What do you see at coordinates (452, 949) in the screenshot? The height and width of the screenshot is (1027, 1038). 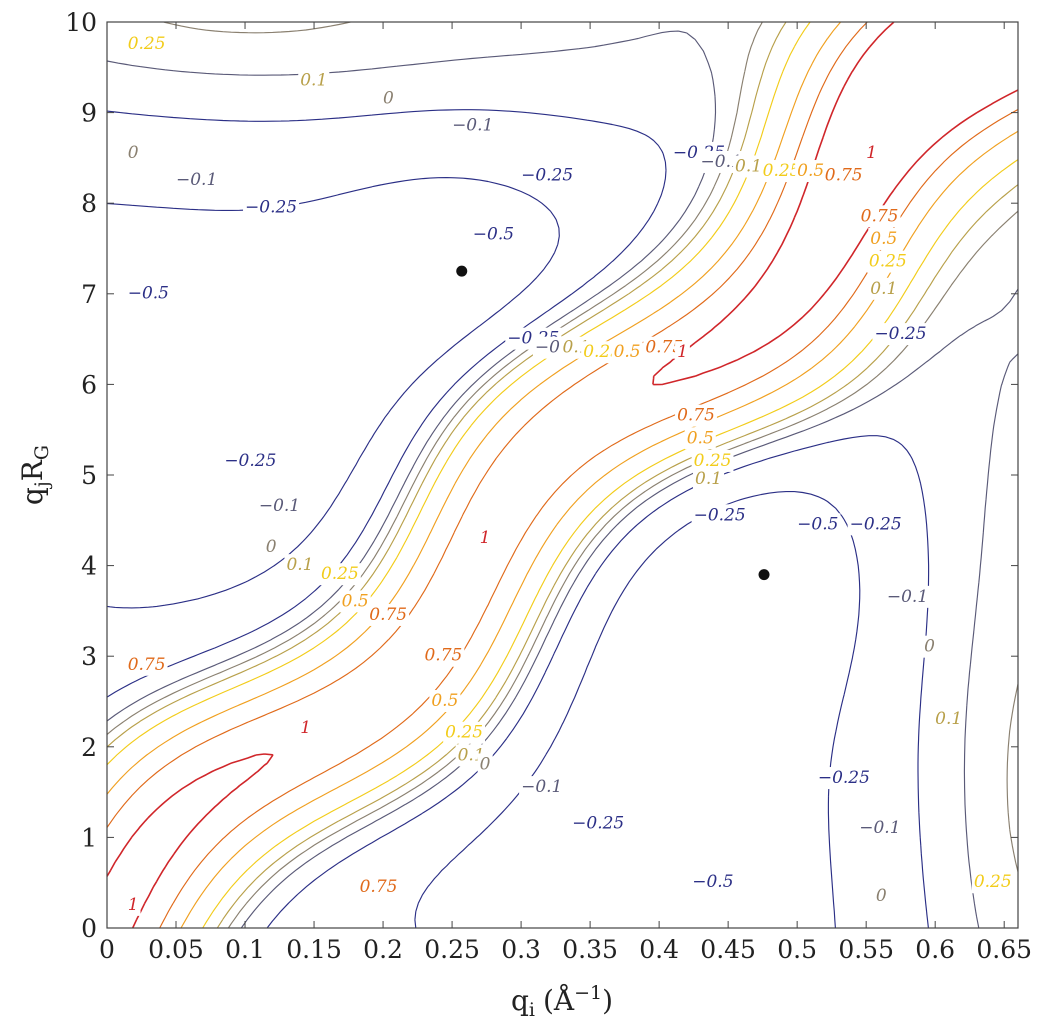 I see `x-tick-label: 0.25` at bounding box center [452, 949].